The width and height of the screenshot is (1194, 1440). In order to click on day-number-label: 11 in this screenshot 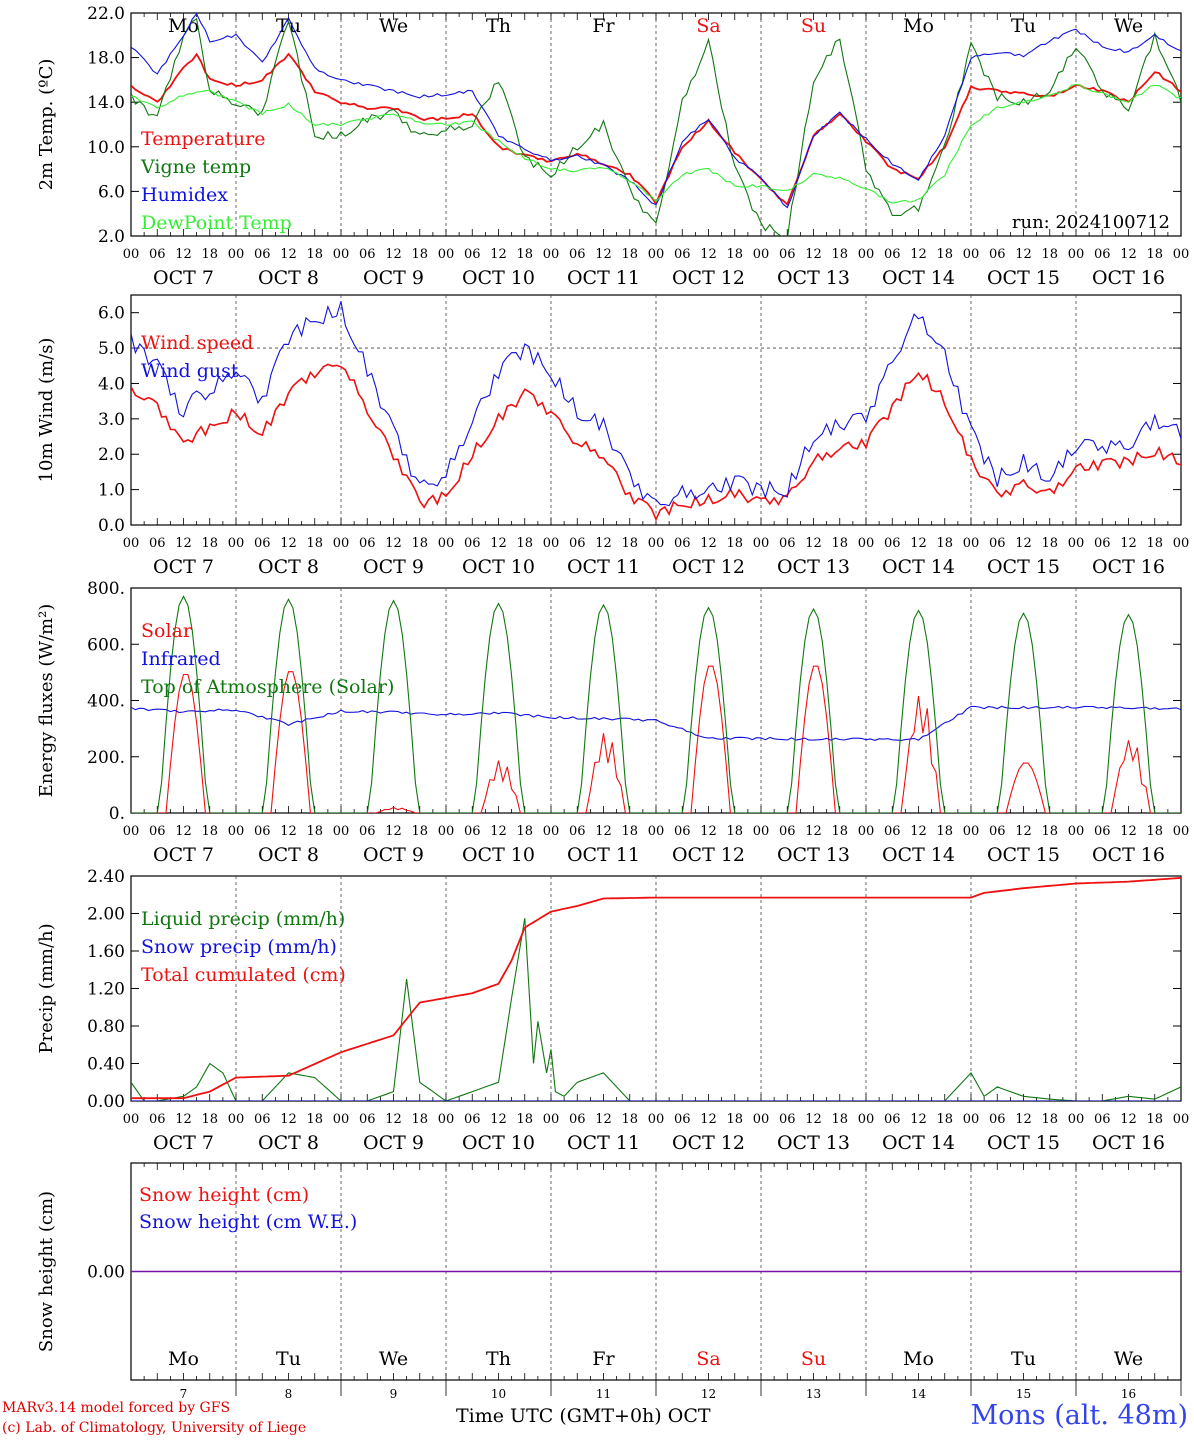, I will do `click(603, 1394)`.